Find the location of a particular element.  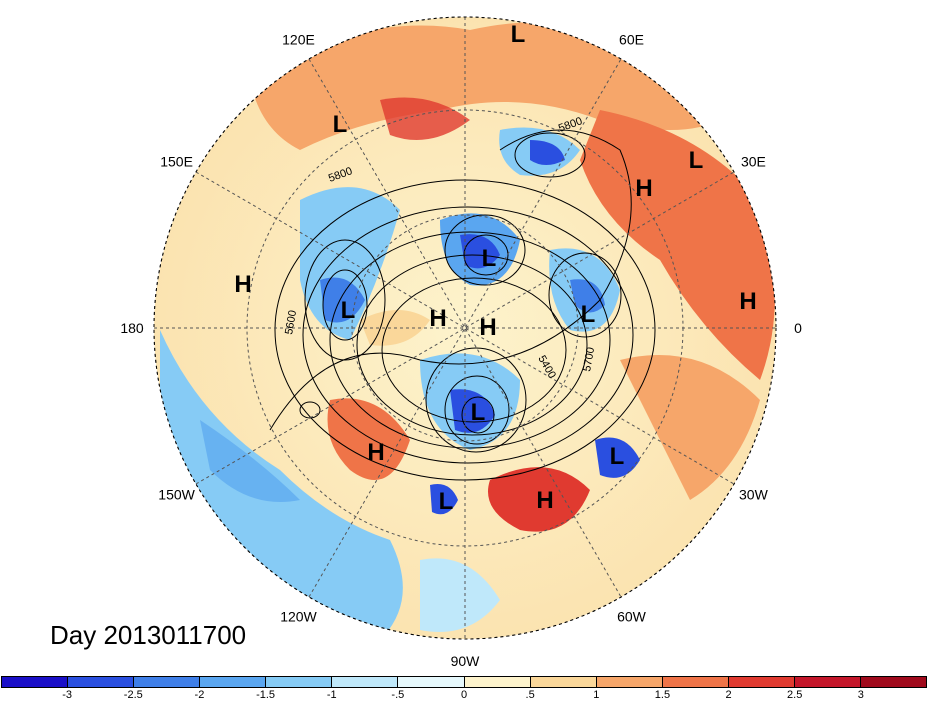

longitude-label: 120E is located at coordinates (298, 40).